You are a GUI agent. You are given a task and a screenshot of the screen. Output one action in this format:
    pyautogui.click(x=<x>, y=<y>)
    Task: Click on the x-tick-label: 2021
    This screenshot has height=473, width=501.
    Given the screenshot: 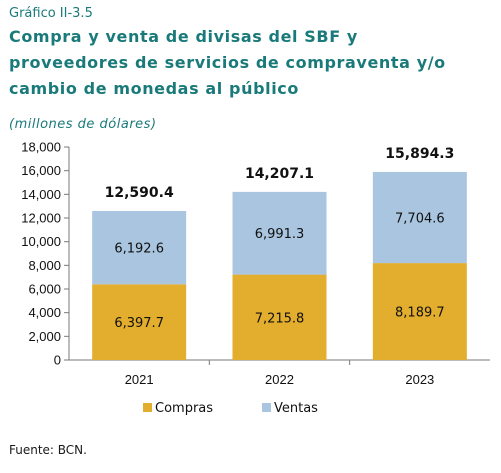 What is the action you would take?
    pyautogui.click(x=139, y=379)
    